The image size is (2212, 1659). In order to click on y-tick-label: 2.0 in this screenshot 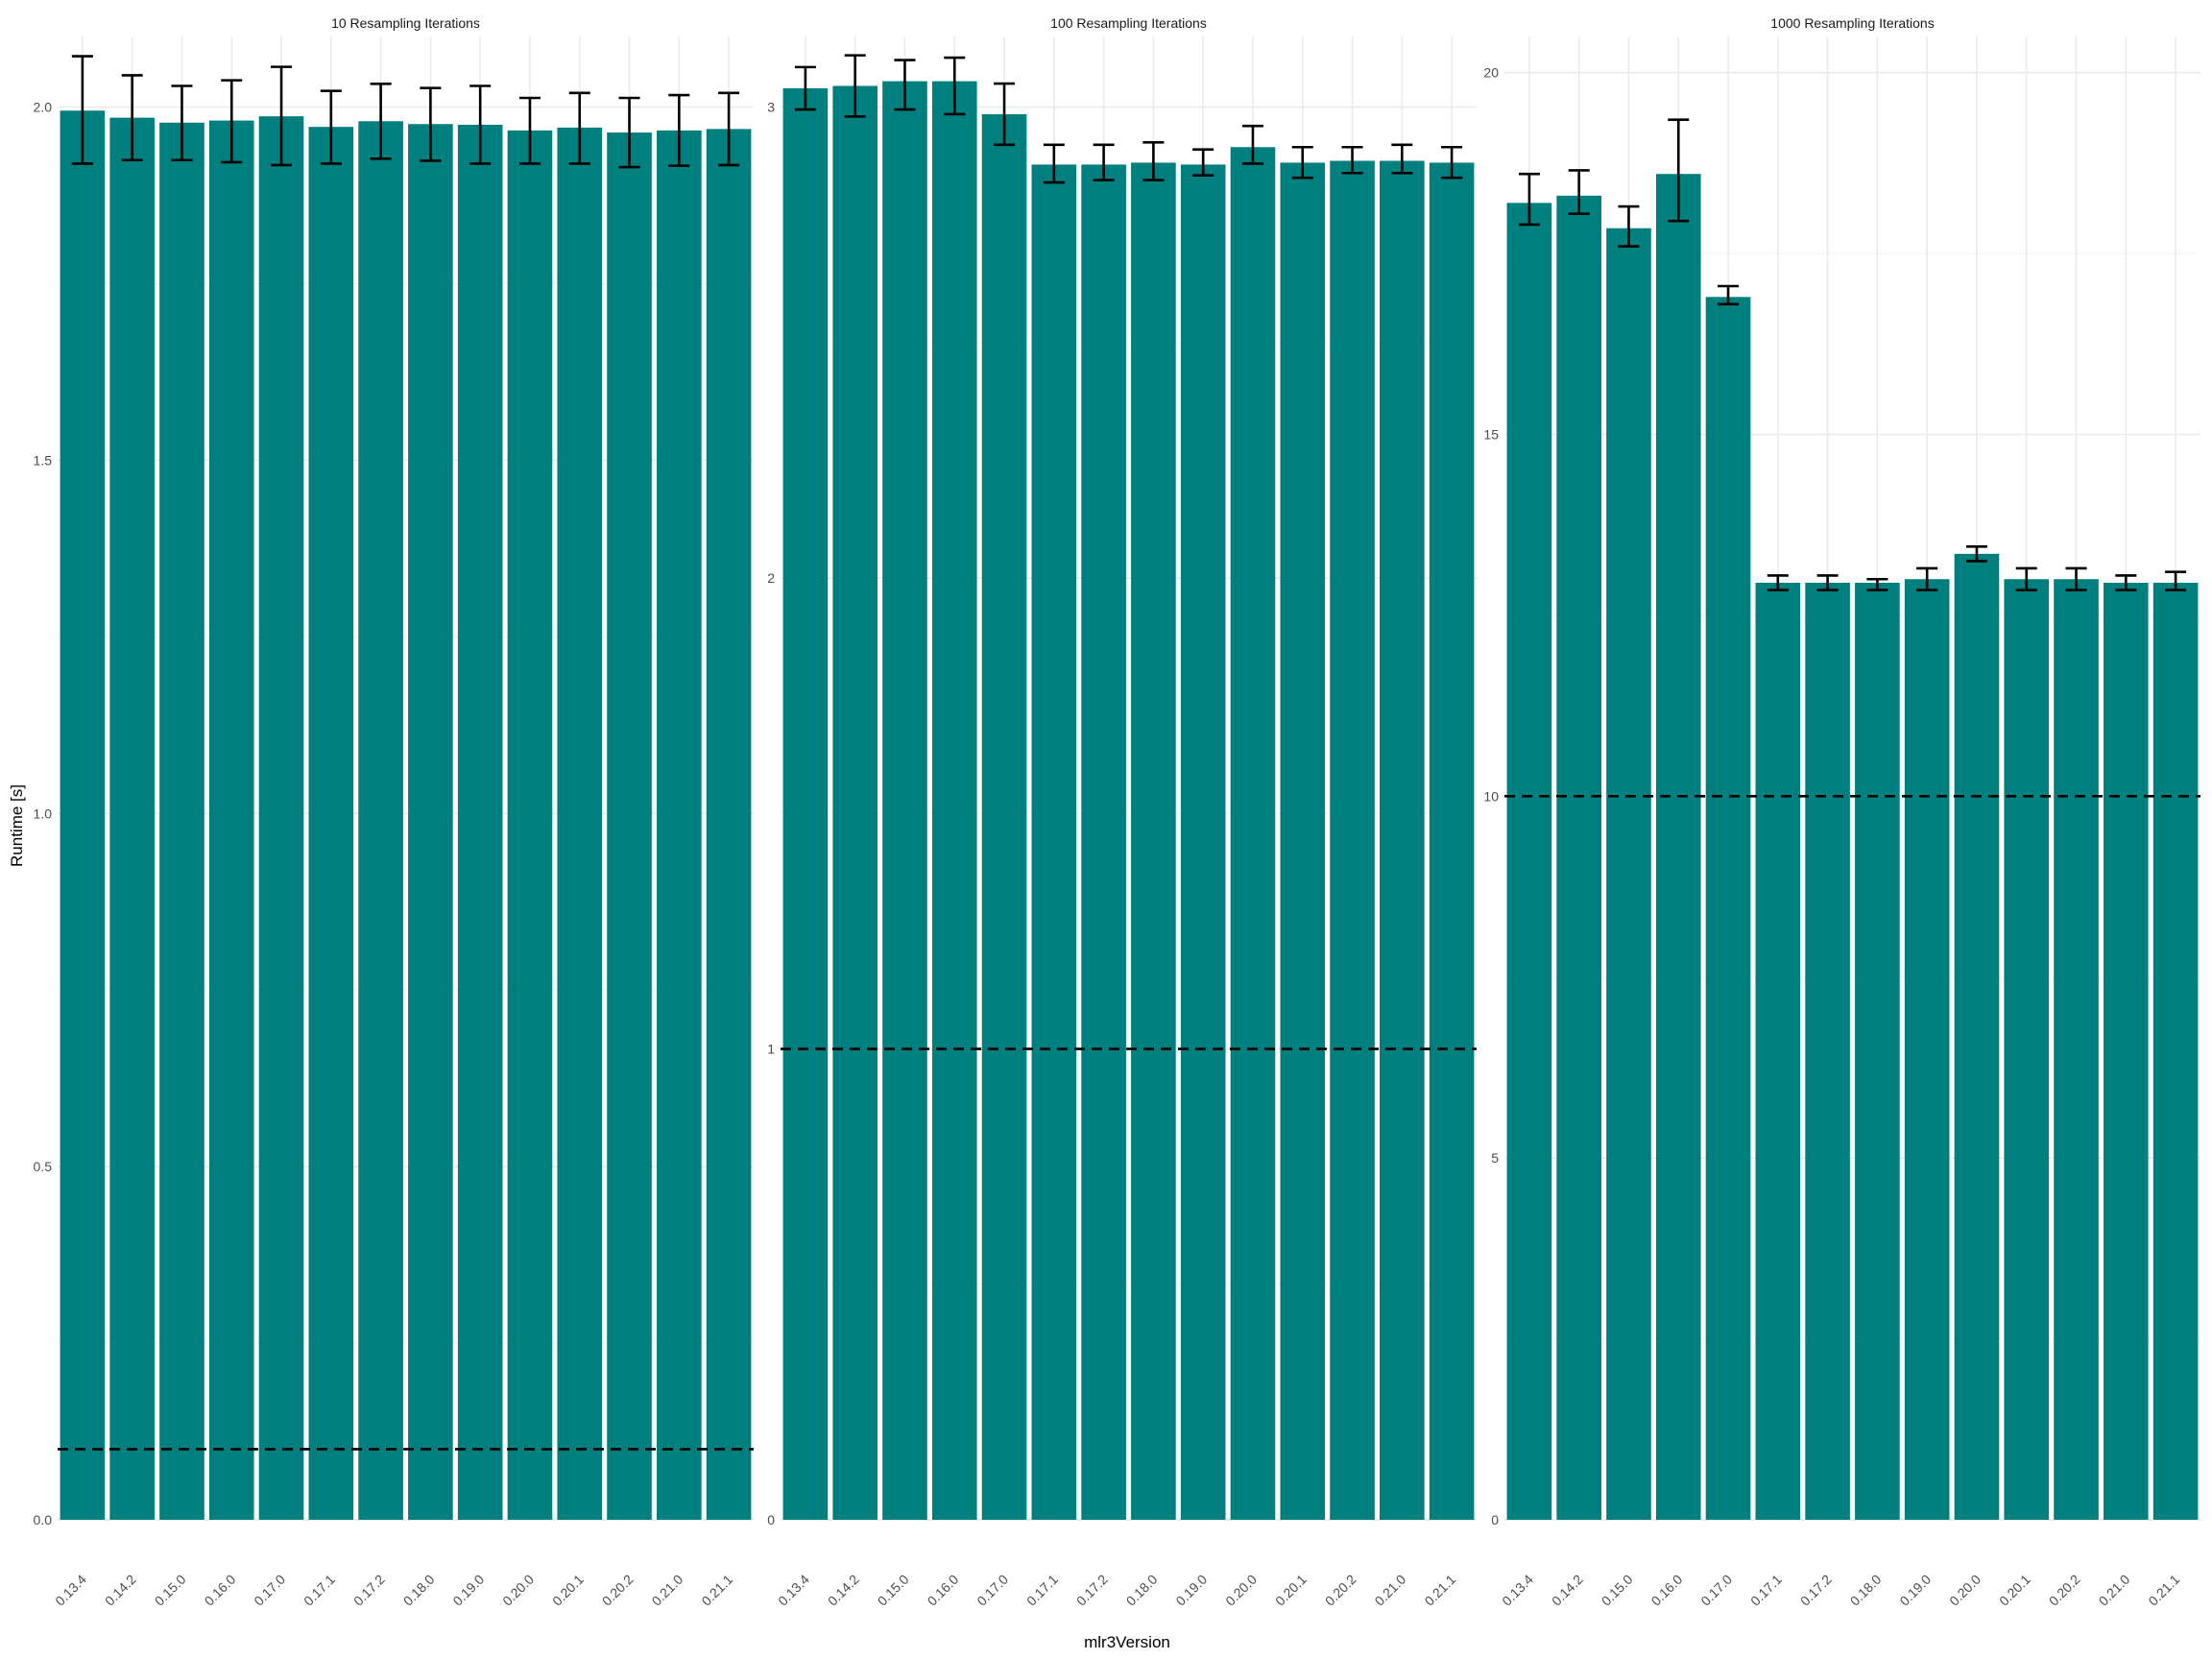, I will do `click(44, 107)`.